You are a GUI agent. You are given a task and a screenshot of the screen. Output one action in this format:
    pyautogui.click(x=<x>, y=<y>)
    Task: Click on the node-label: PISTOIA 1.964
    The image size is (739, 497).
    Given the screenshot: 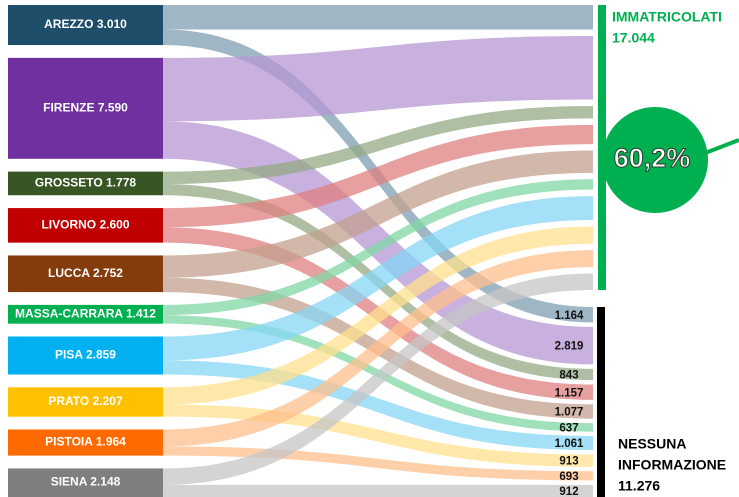 What is the action you would take?
    pyautogui.click(x=85, y=442)
    